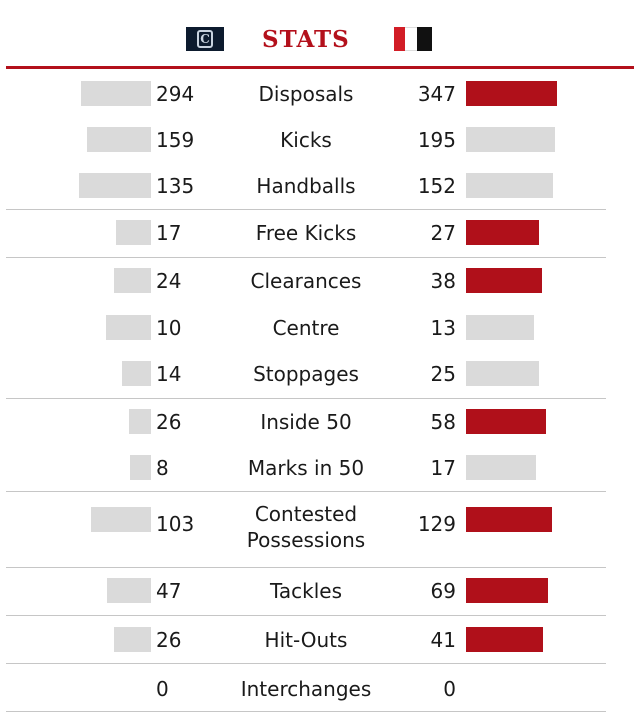 This screenshot has height=728, width=640. What do you see at coordinates (443, 233) in the screenshot?
I see `right-team-value: 27` at bounding box center [443, 233].